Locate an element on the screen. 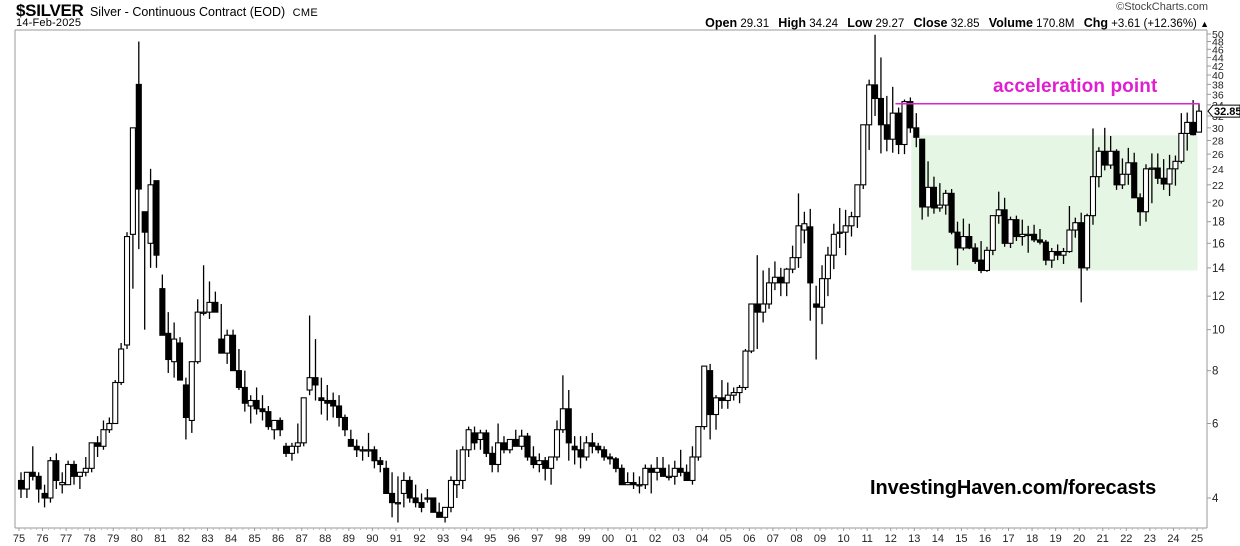 The width and height of the screenshot is (1240, 546). y-tick-label: 30 is located at coordinates (1218, 129).